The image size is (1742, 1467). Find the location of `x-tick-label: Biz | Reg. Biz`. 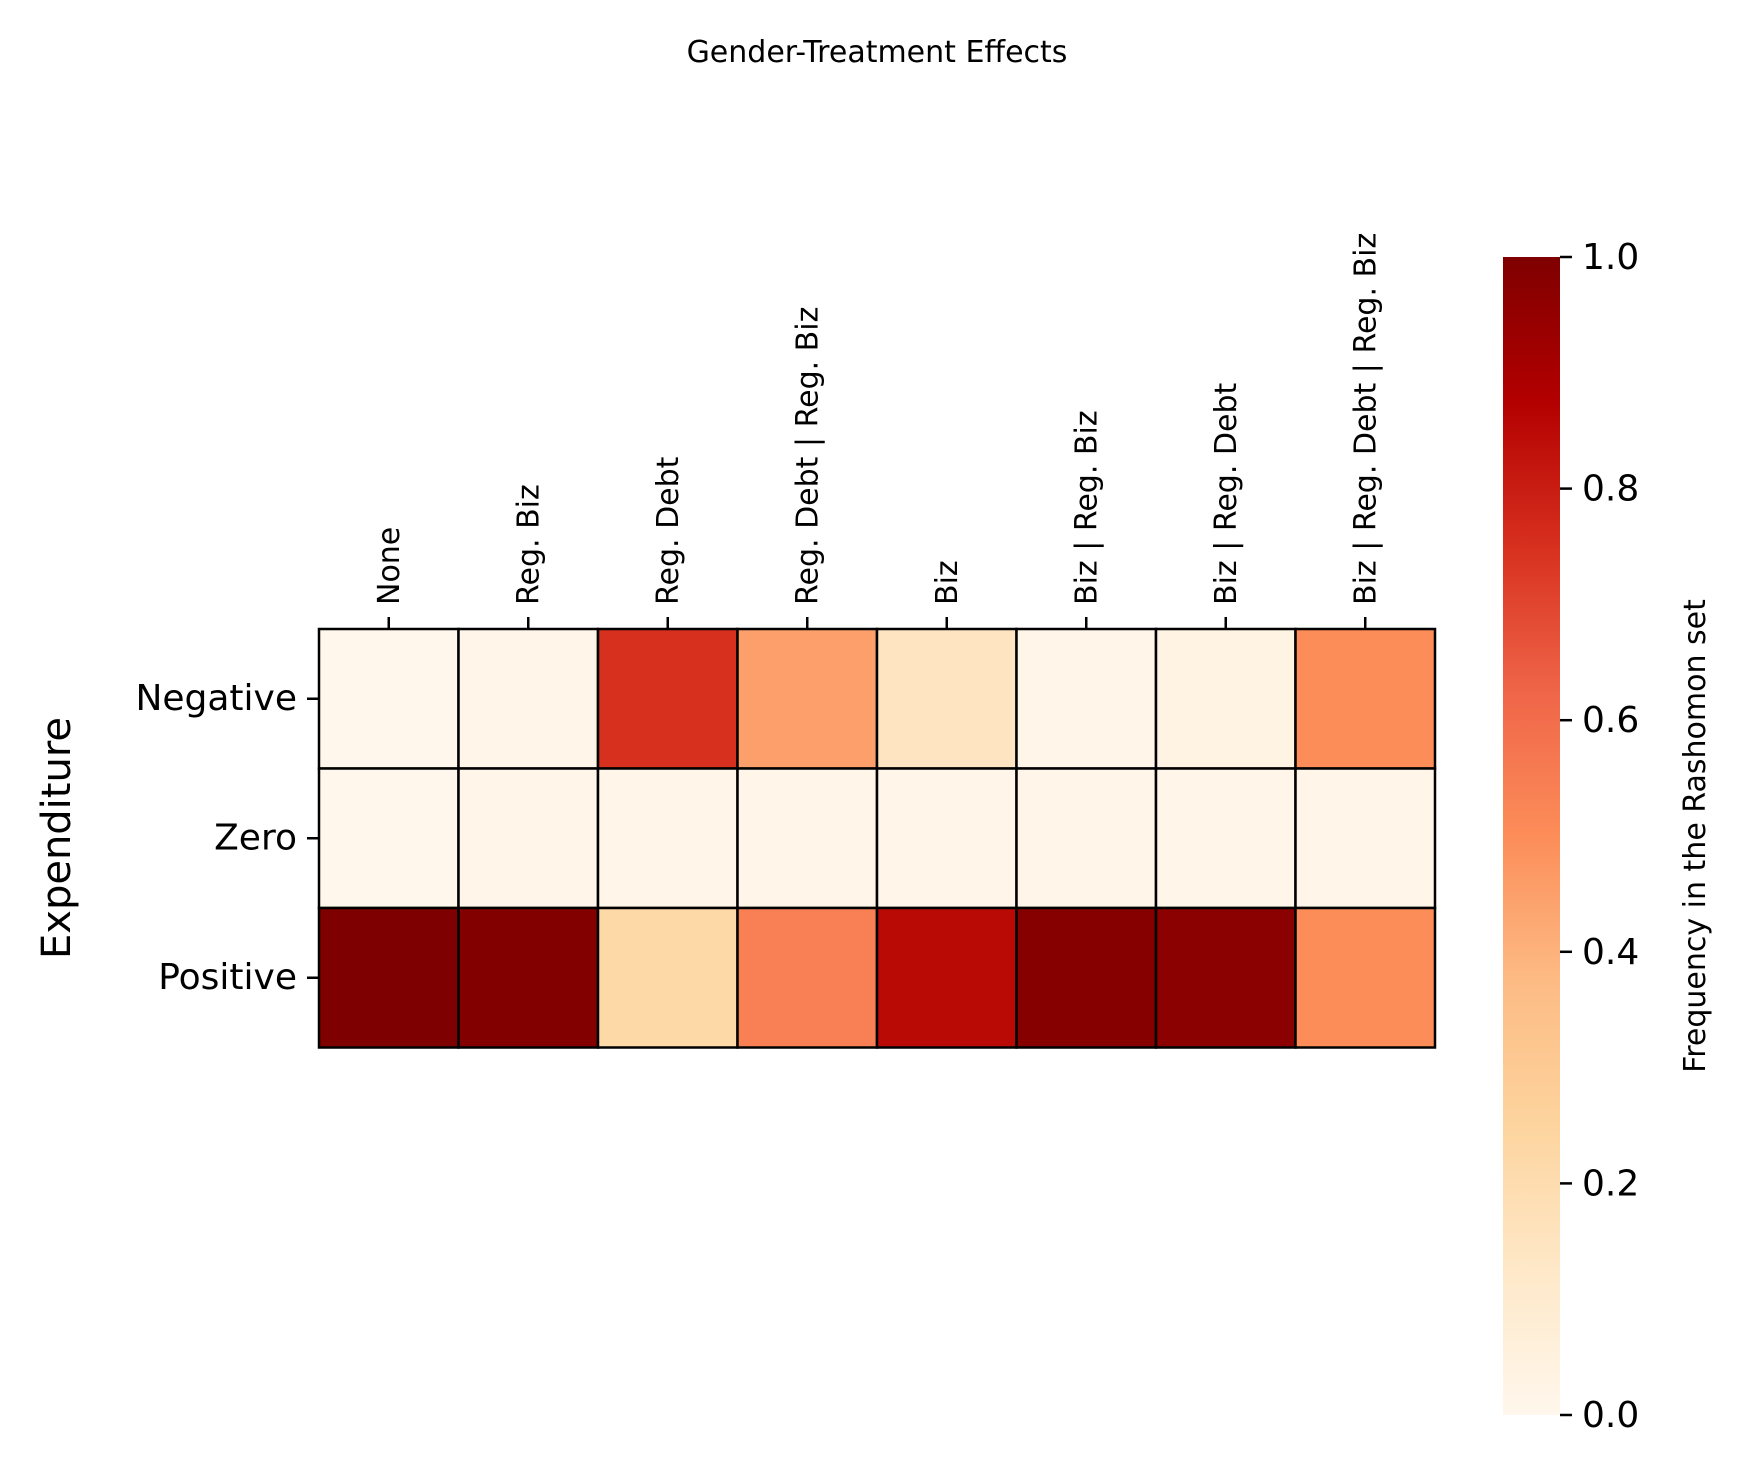

x-tick-label: Biz | Reg. Biz is located at coordinates (1086, 507).